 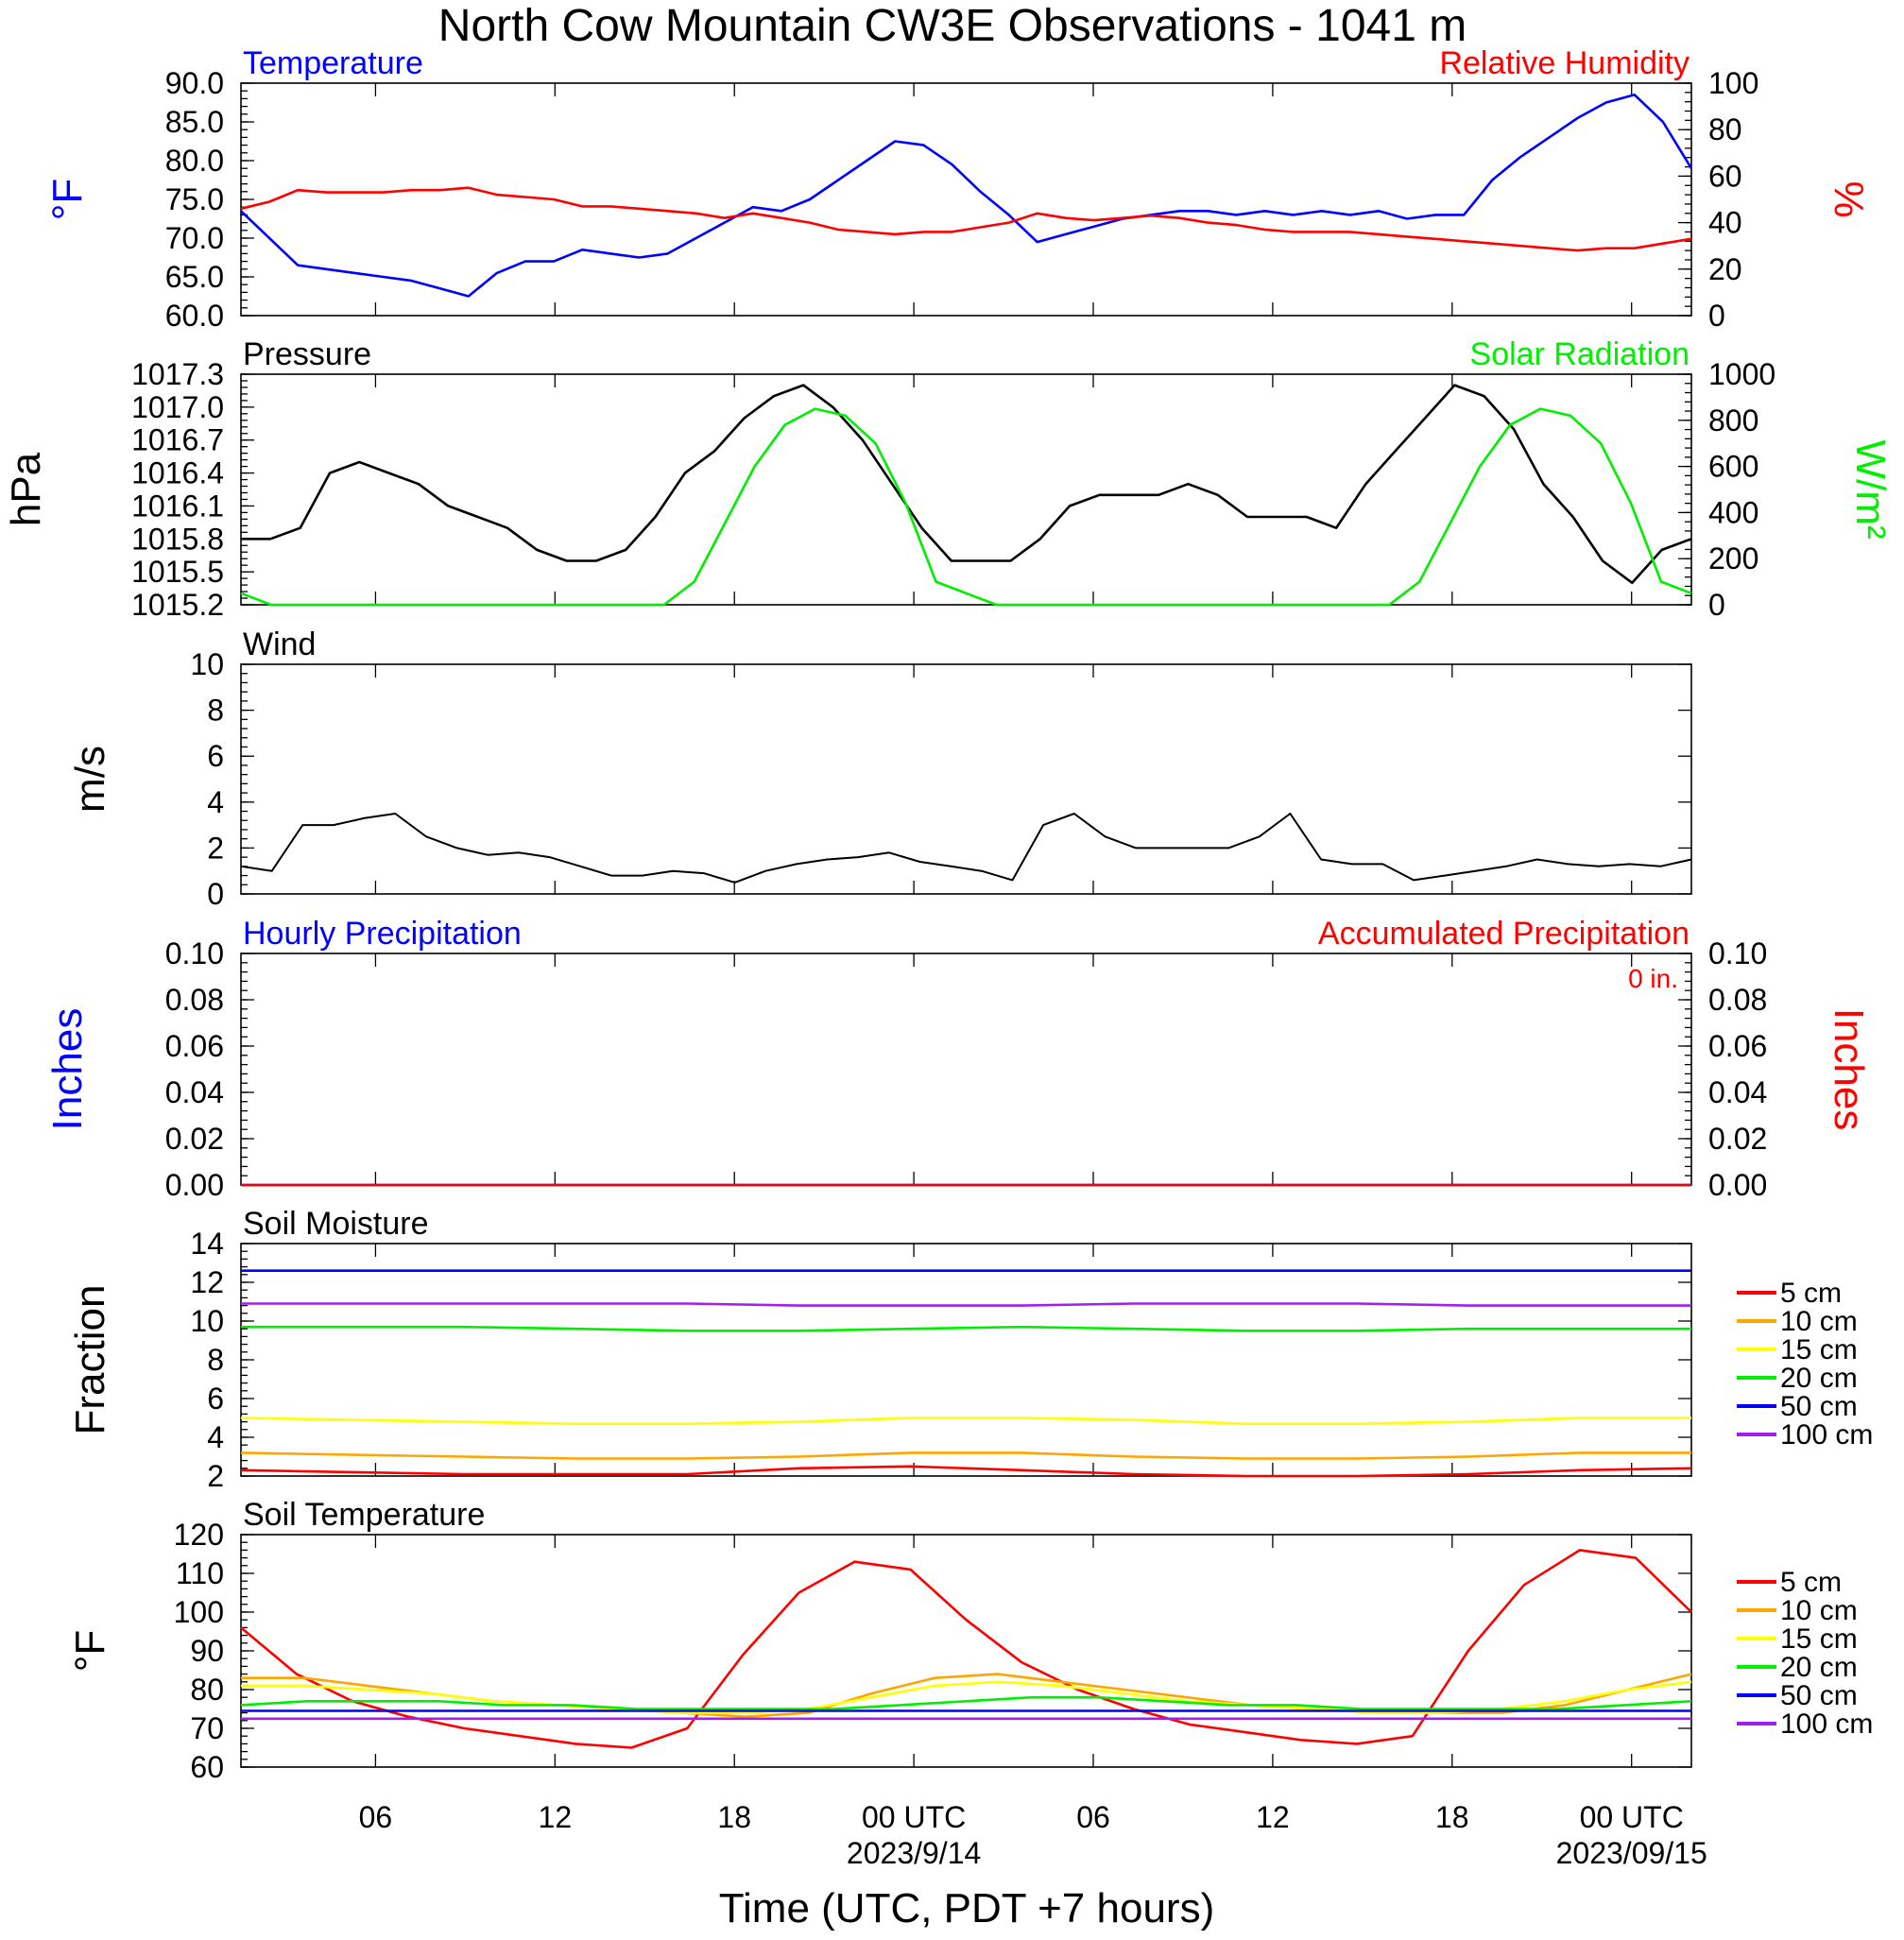 What do you see at coordinates (1725, 176) in the screenshot?
I see `y-tick-label-right: 60` at bounding box center [1725, 176].